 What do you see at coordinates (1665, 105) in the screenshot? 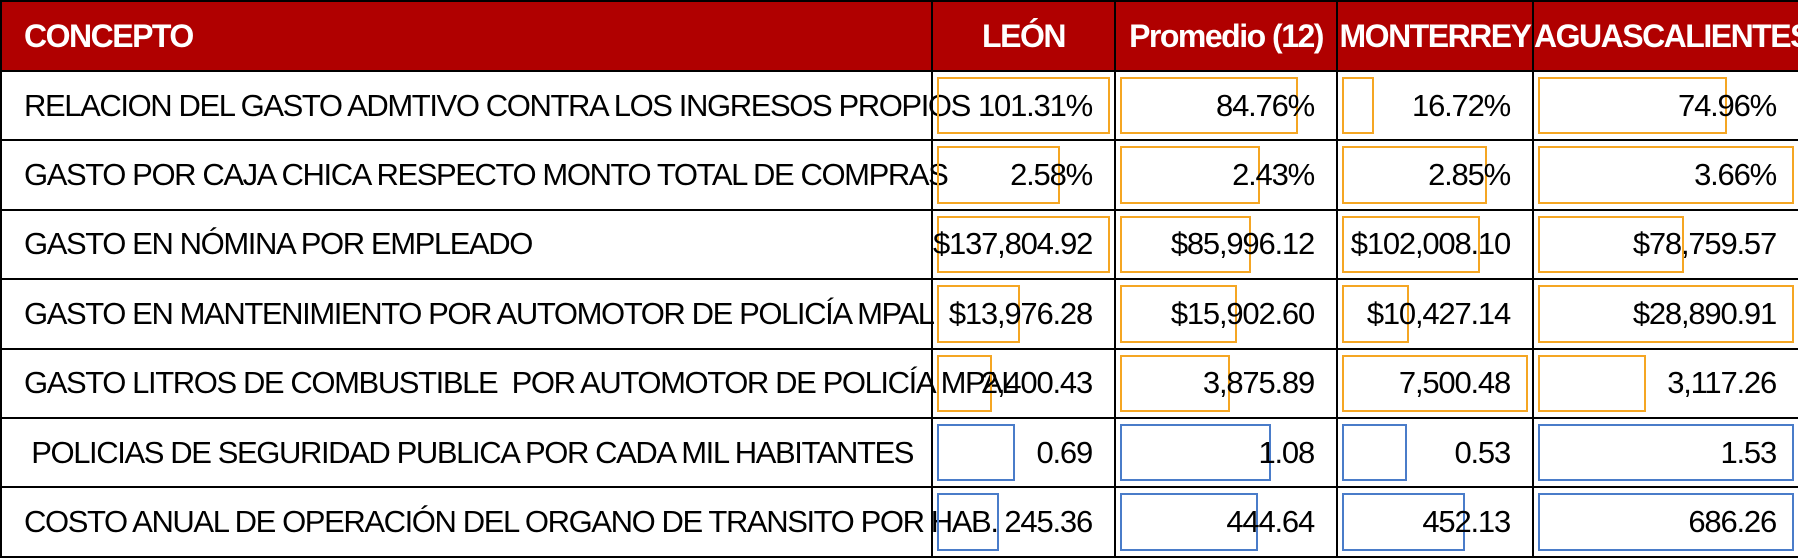
I see `value-cell-aguascalientes: 74.96%` at bounding box center [1665, 105].